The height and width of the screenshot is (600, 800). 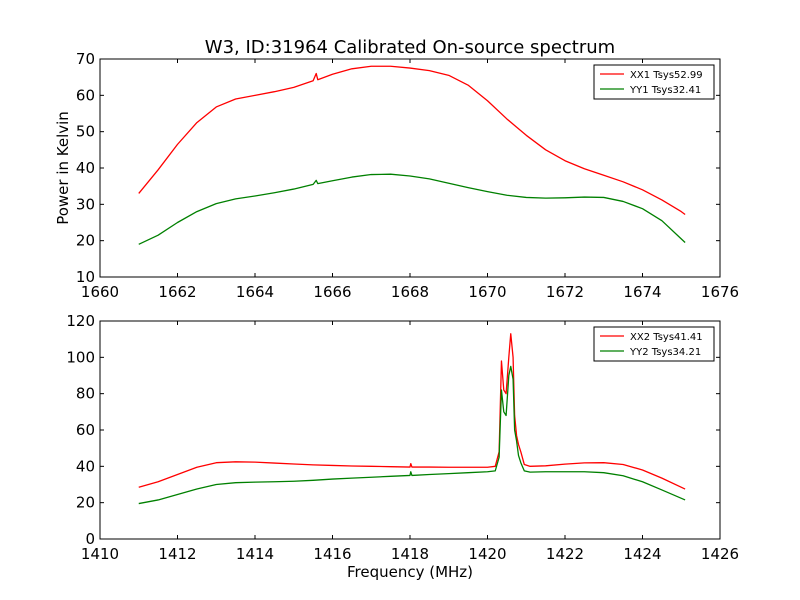 I want to click on x-tick-label: 1676, so click(x=720, y=292).